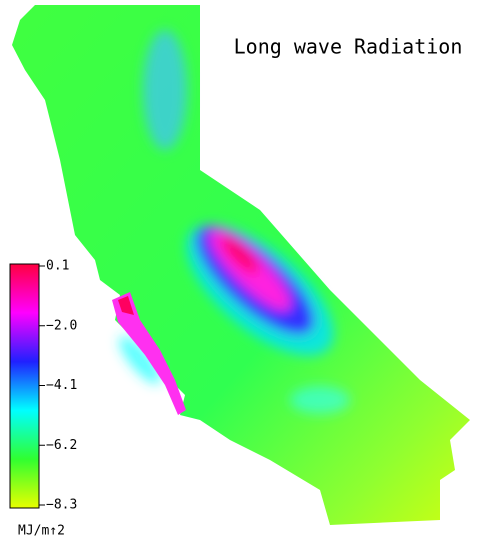 The image size is (500, 550). Describe the element at coordinates (348, 47) in the screenshot. I see `map-title: Long wave Radiation` at that location.